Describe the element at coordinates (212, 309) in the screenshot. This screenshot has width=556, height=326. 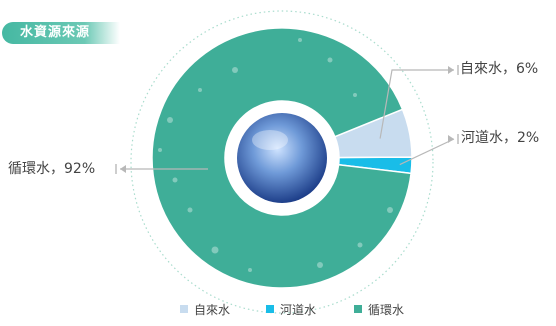
I see `legend-label-tap-water: 自來水` at that location.